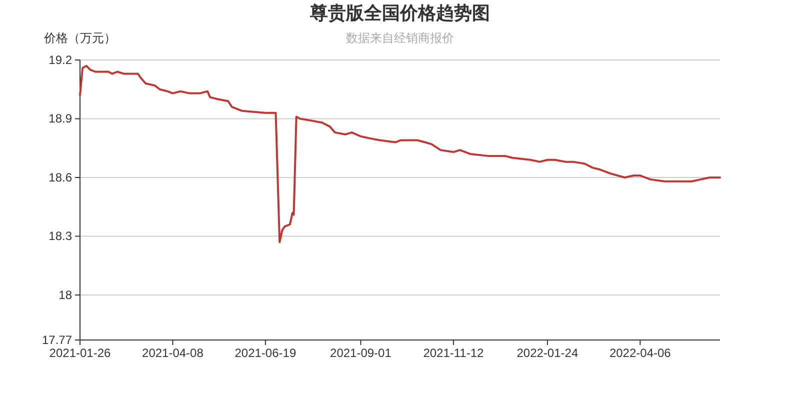 Image resolution: width=800 pixels, height=400 pixels. I want to click on y-tick-label: 18.9, so click(60, 119).